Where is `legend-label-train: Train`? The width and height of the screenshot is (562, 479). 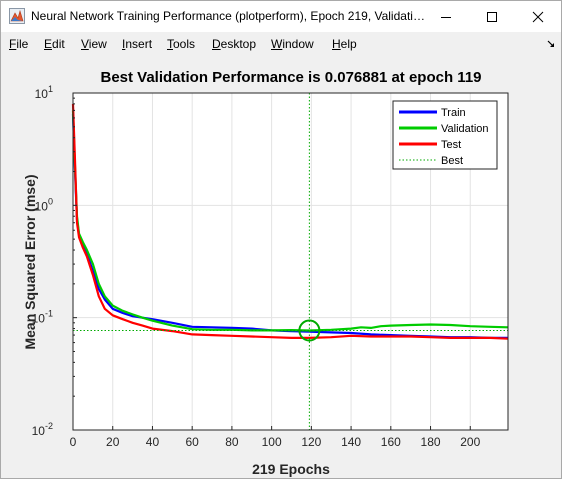 legend-label-train: Train is located at coordinates (453, 113).